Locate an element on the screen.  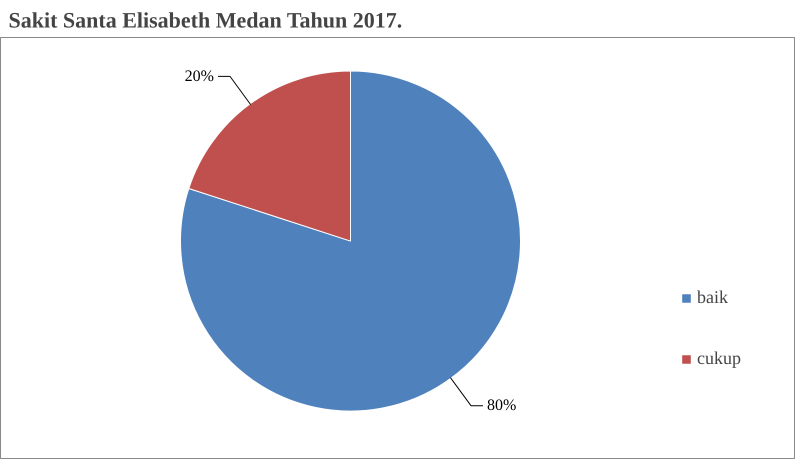
data-label: 80% is located at coordinates (501, 405).